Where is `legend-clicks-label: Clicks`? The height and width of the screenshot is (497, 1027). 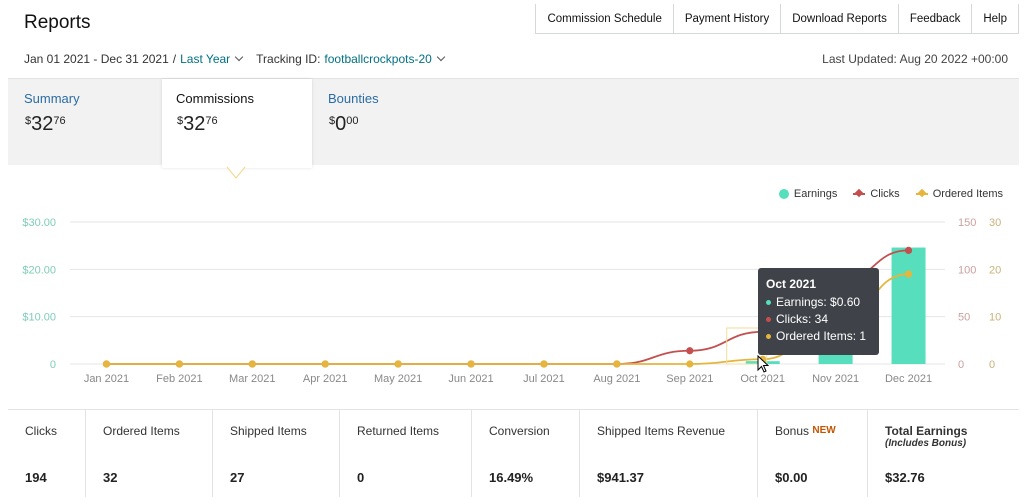
legend-clicks-label: Clicks is located at coordinates (885, 194).